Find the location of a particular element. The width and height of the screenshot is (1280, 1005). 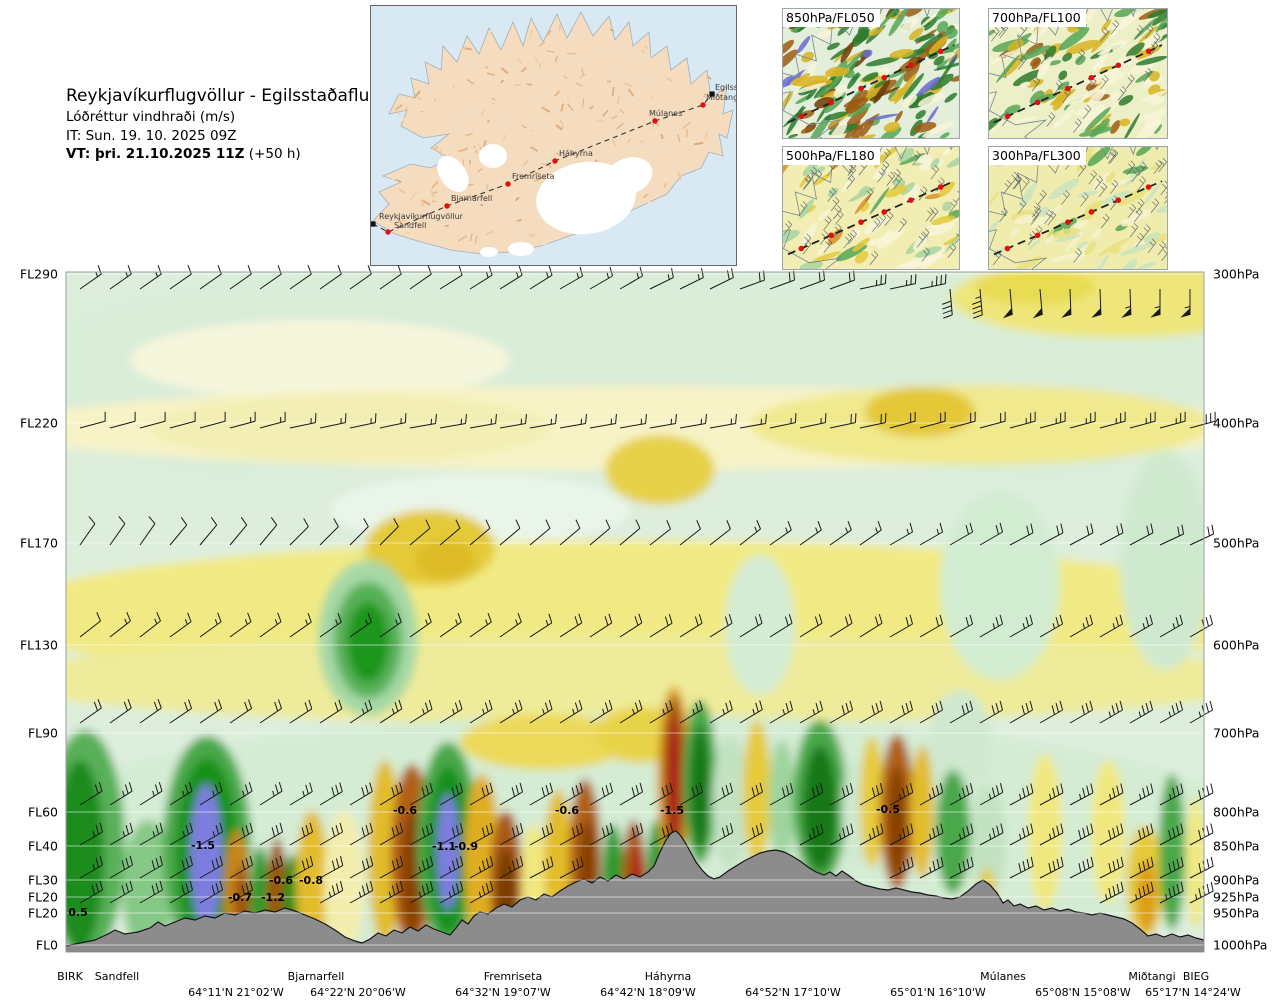

svg-text: 500hPa is located at coordinates (1236, 543).